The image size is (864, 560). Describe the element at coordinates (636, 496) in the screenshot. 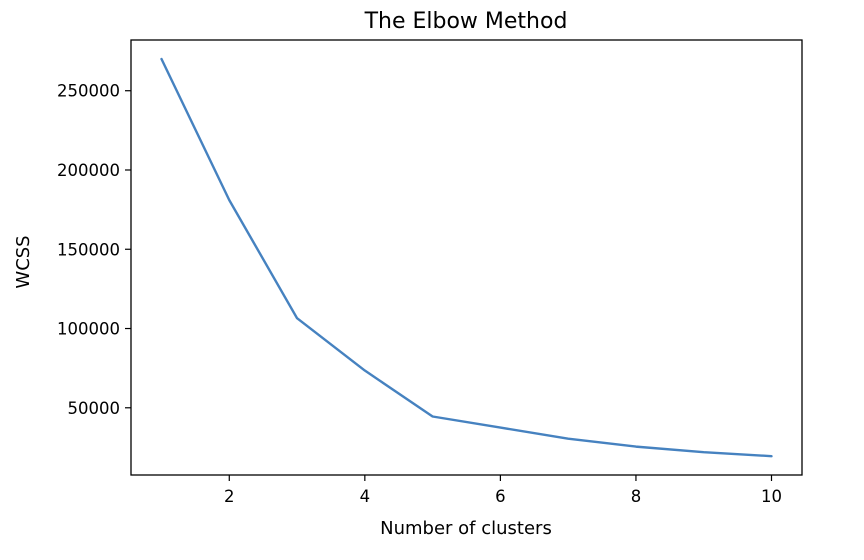

I see `x-tick-label: 8` at that location.